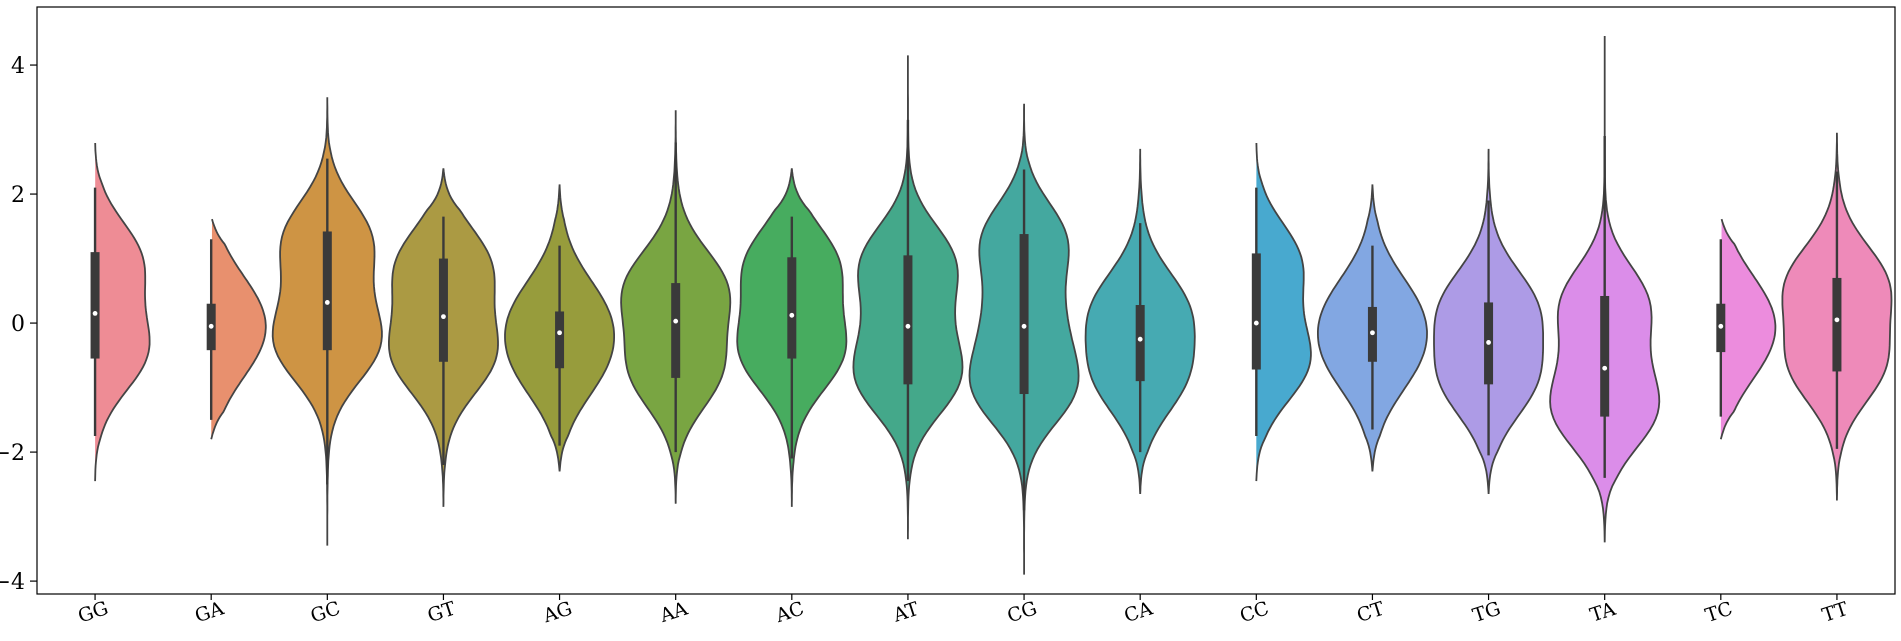 Image resolution: width=1901 pixels, height=641 pixels. What do you see at coordinates (18, 66) in the screenshot?
I see `y-tick-label: 4` at bounding box center [18, 66].